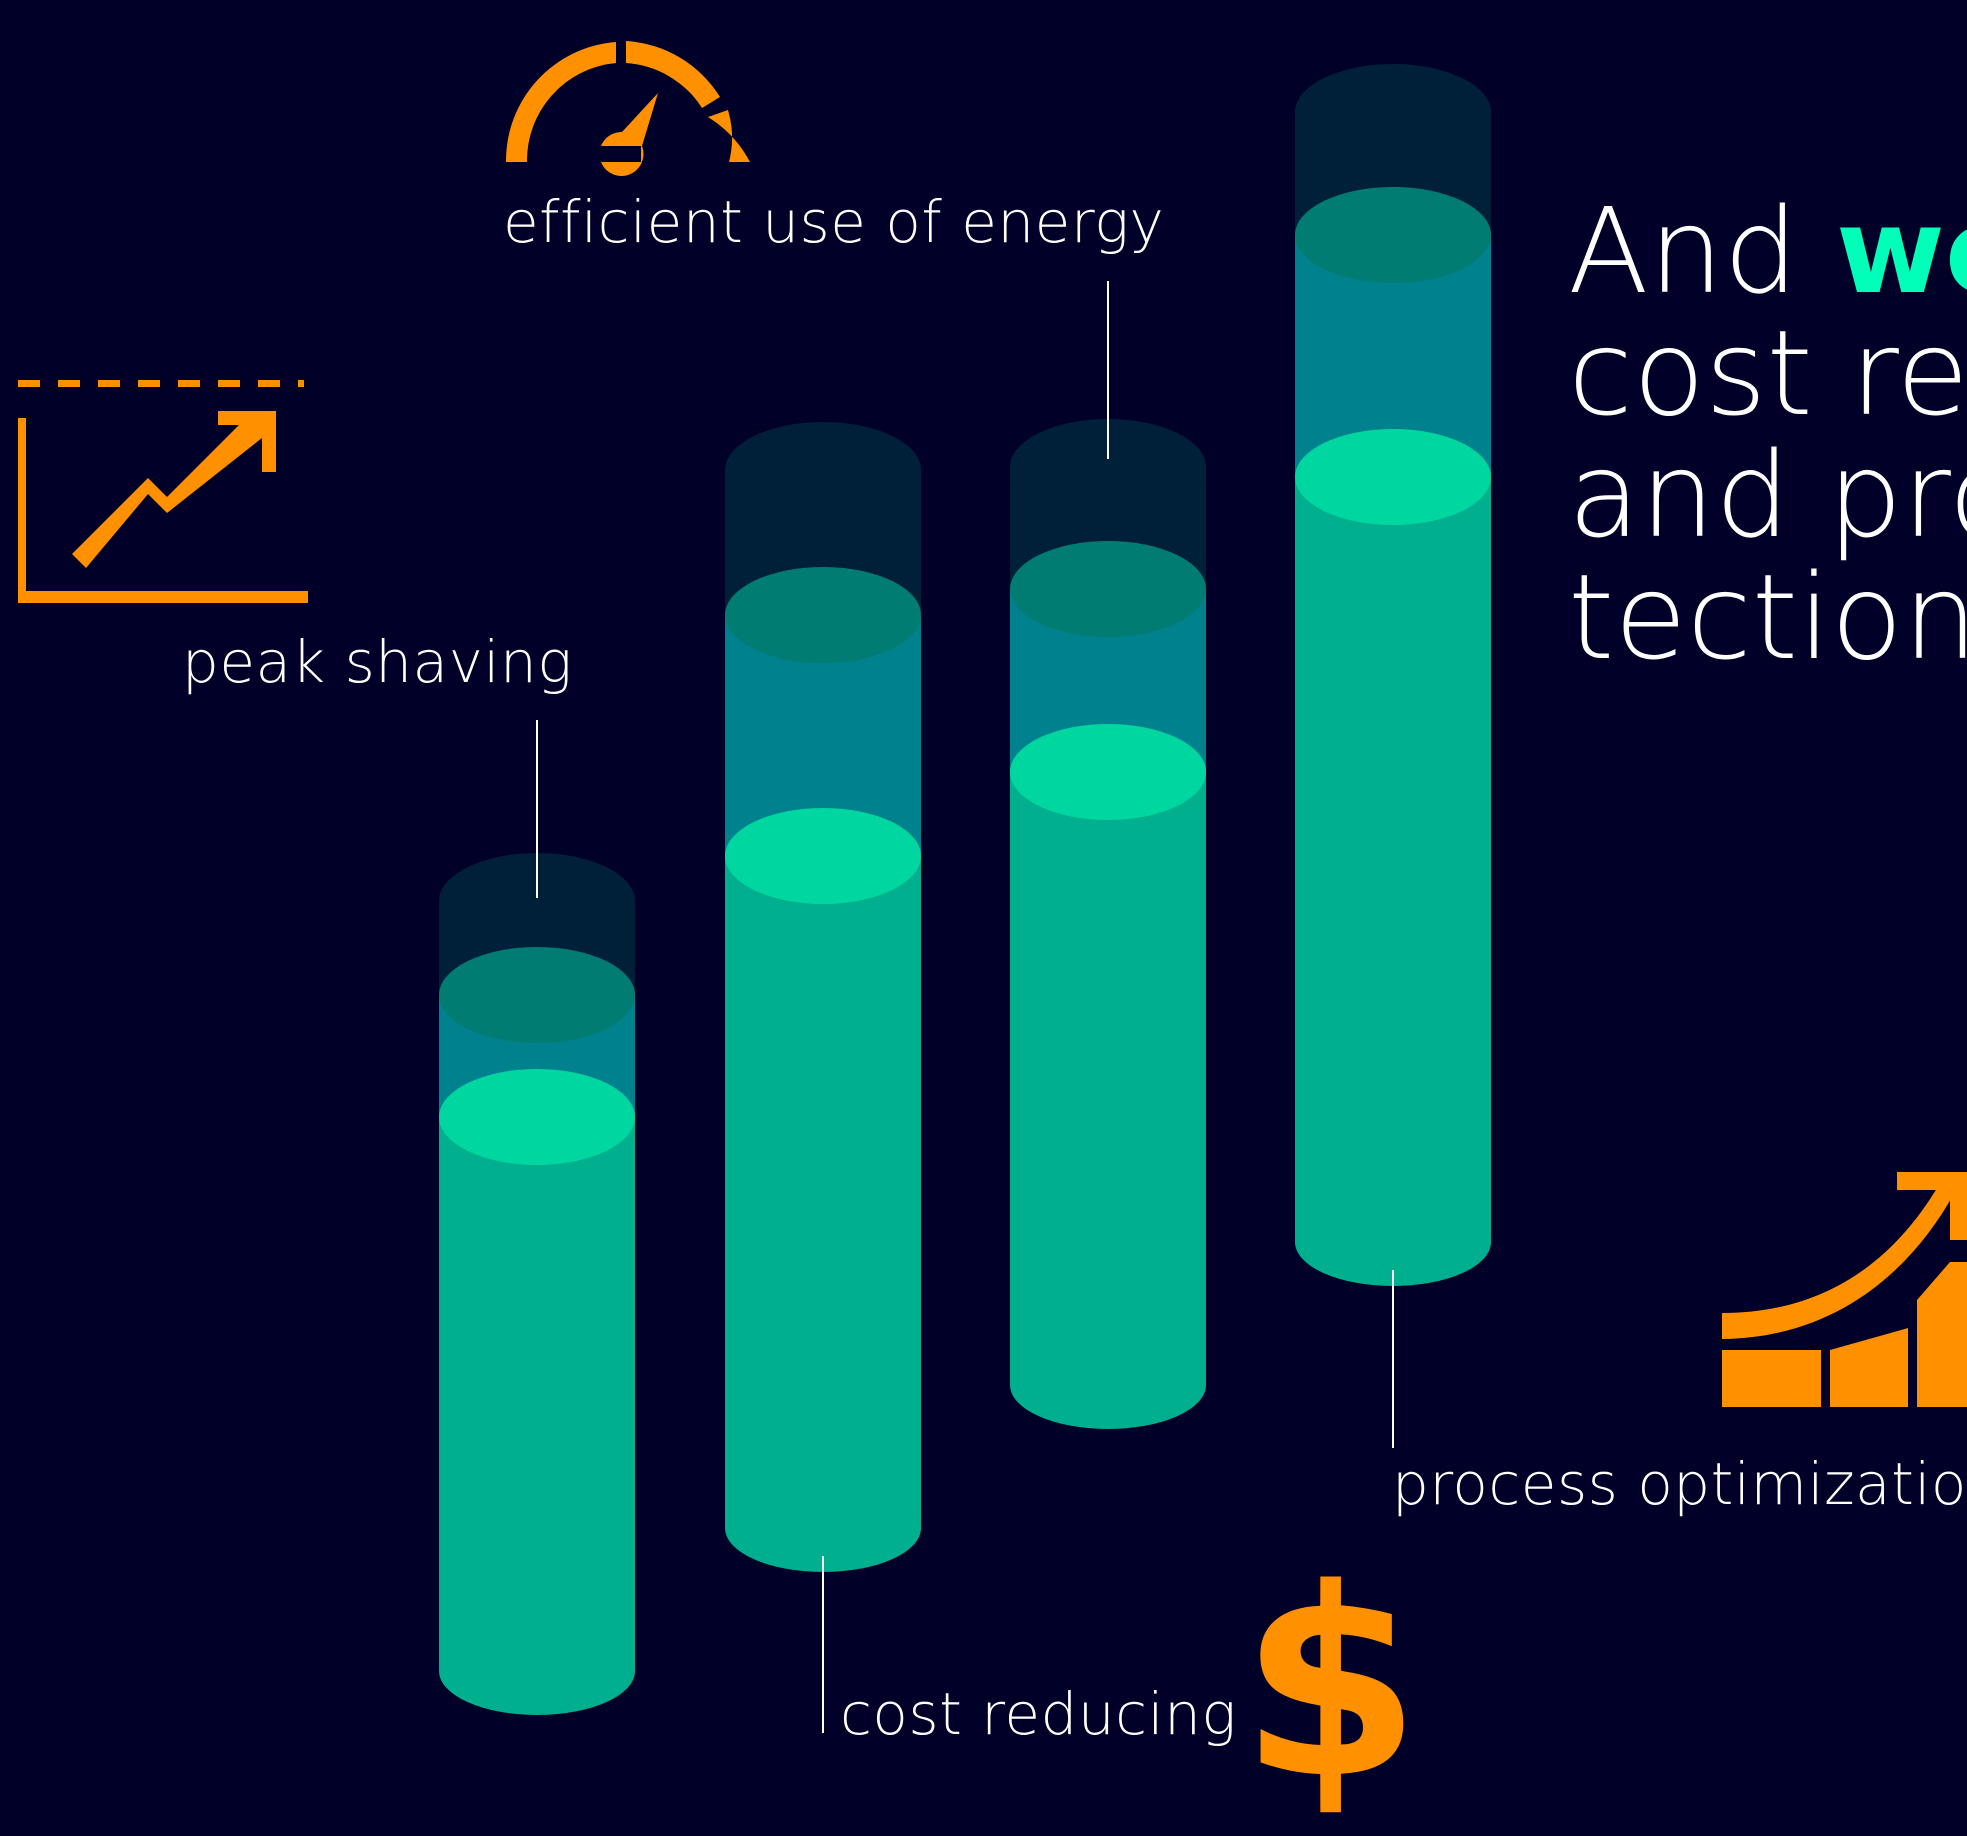 This screenshot has width=1967, height=1836. I want to click on label-process-optimization: process optimization, so click(1679, 1484).